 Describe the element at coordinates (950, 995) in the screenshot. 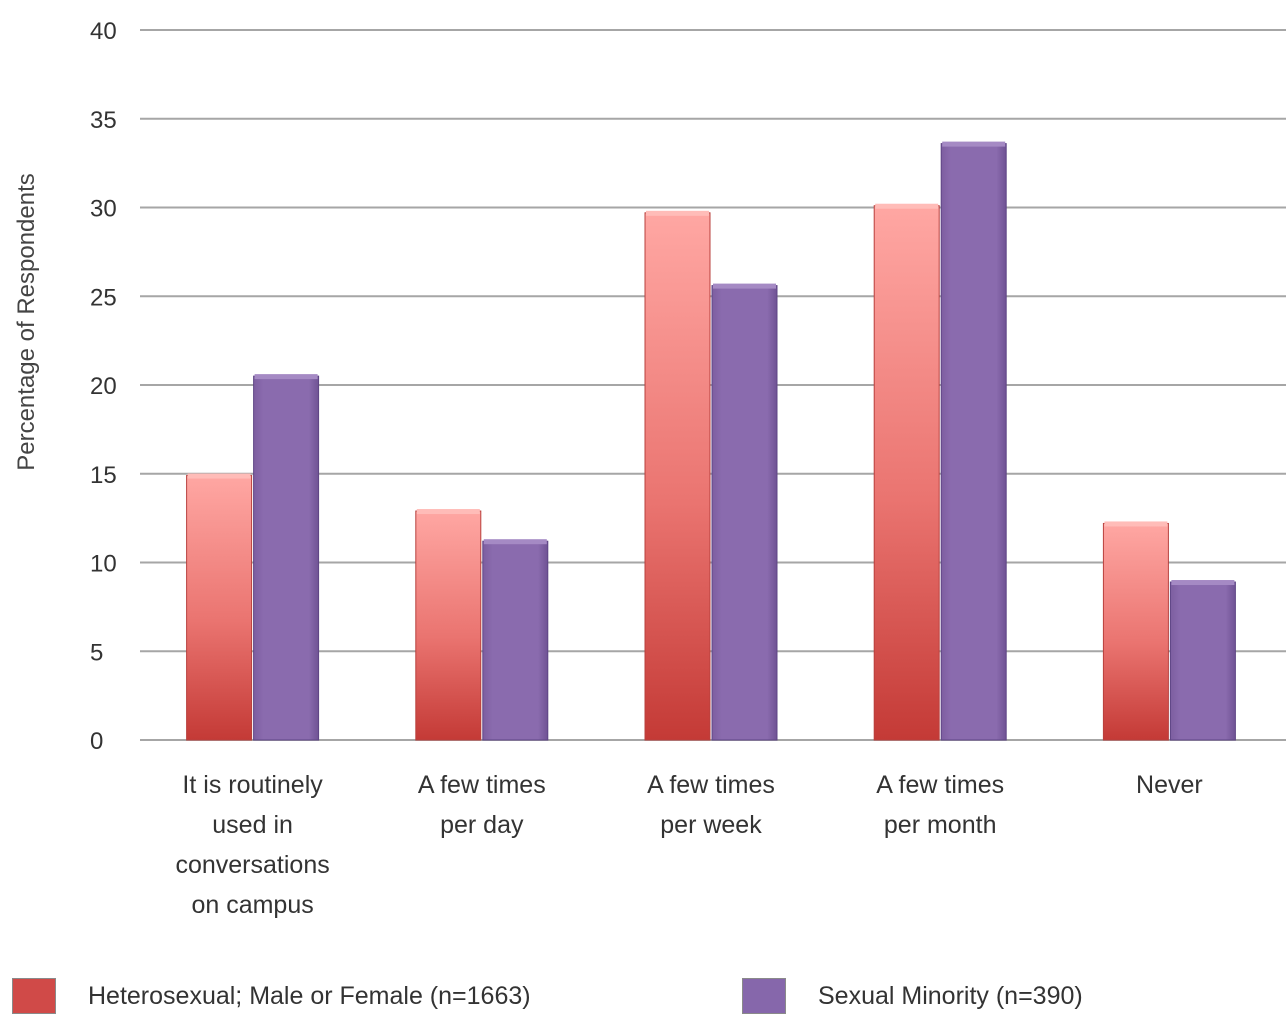

I see `legend-label-sexual-minority: Sexual Minority (n=390)` at that location.